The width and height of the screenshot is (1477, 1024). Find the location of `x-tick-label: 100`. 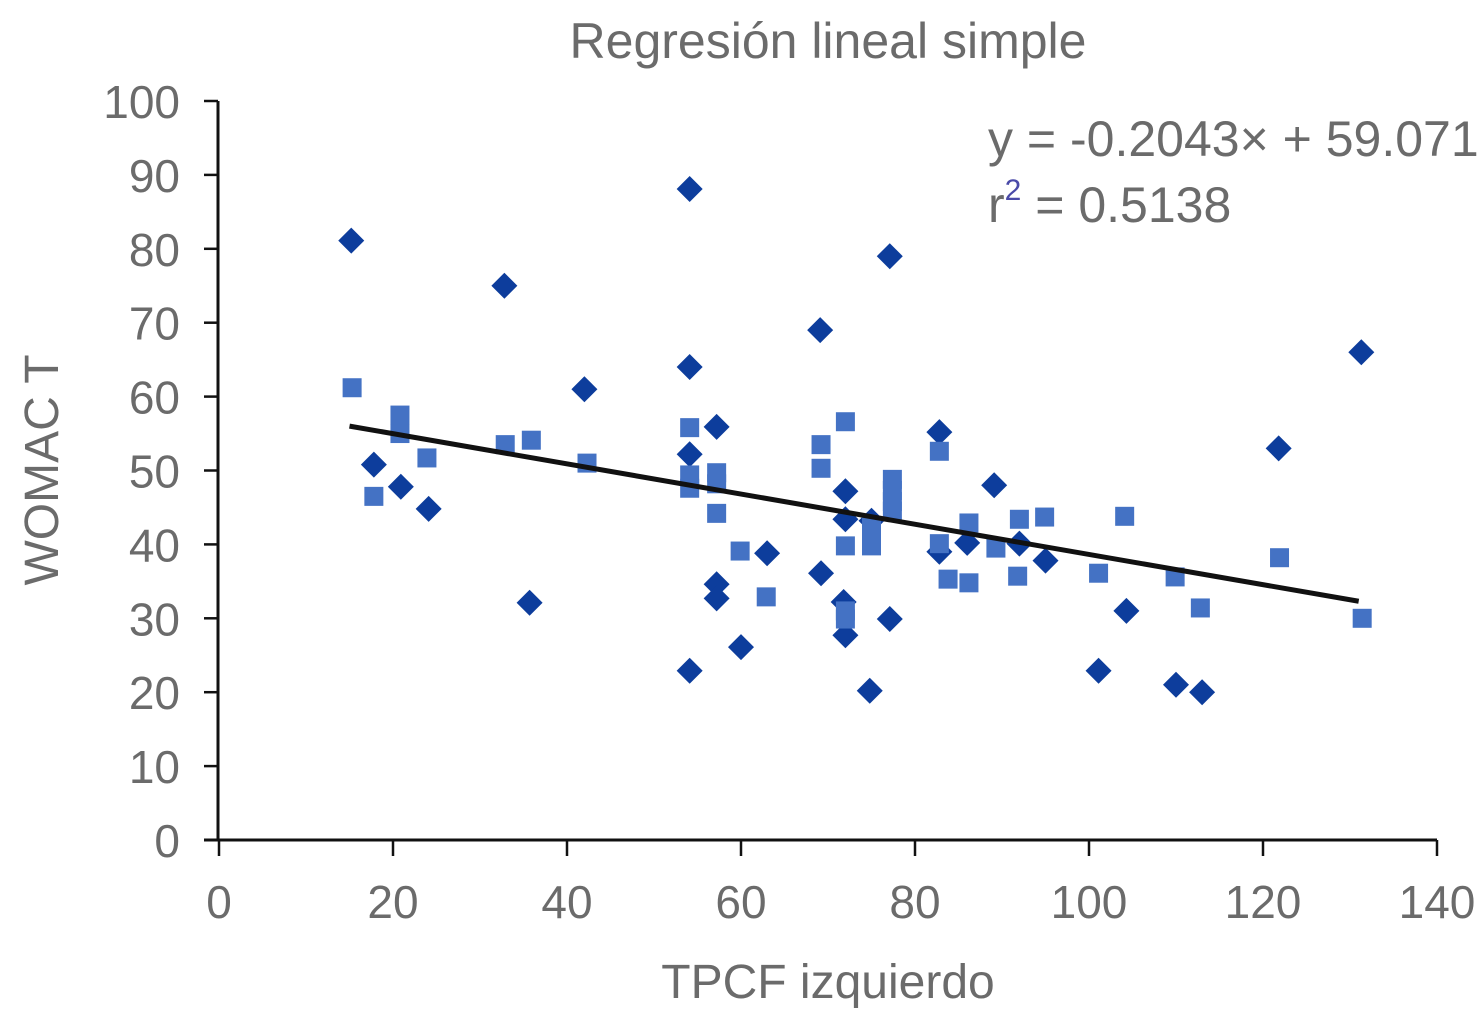

x-tick-label: 100 is located at coordinates (1089, 902).